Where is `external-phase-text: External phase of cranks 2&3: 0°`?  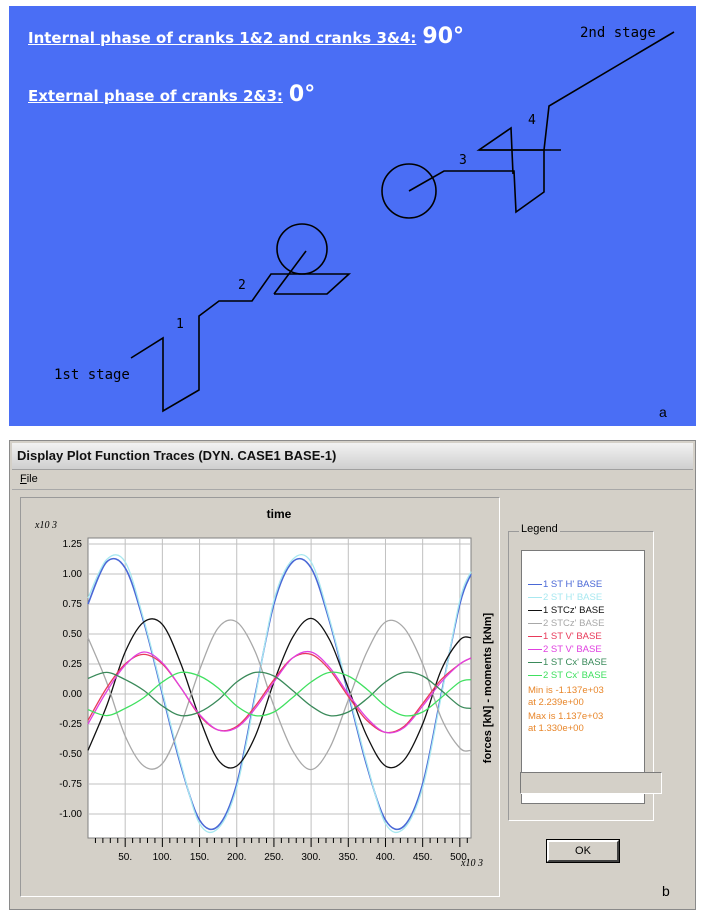 external-phase-text: External phase of cranks 2&3: 0° is located at coordinates (171, 94).